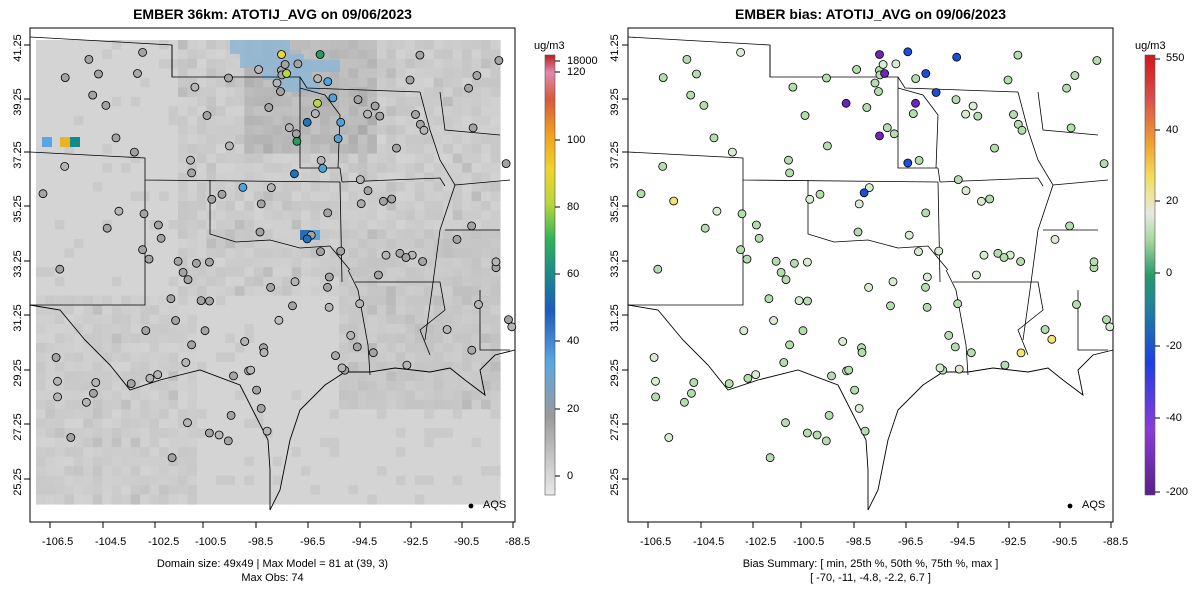  I want to click on left-y-tick: 37.25, so click(18, 155).